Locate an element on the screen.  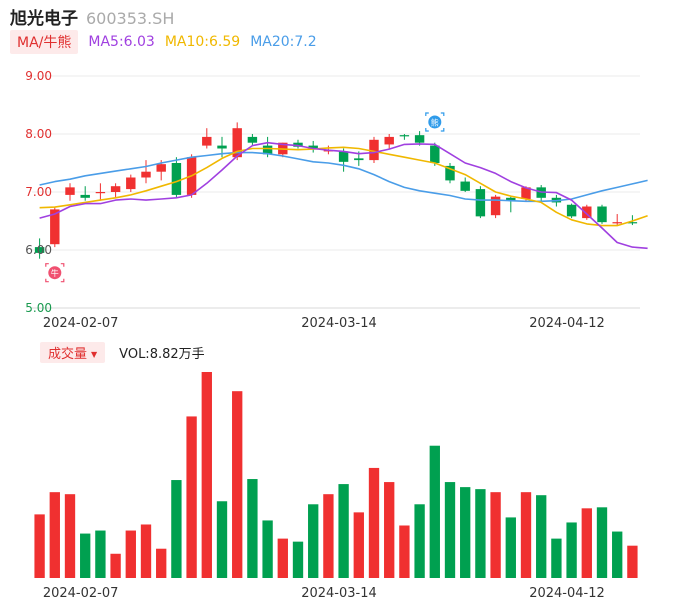
y-tick-label: 6.00 is located at coordinates (38, 250).